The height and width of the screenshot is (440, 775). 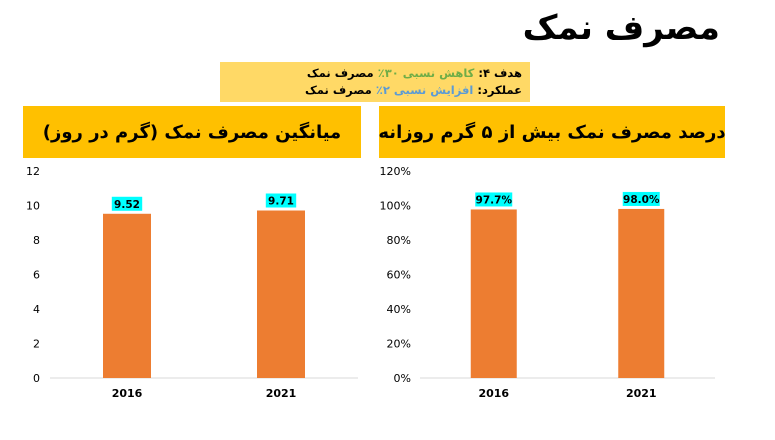 I want to click on y-tick-label: 100%, so click(x=395, y=206).